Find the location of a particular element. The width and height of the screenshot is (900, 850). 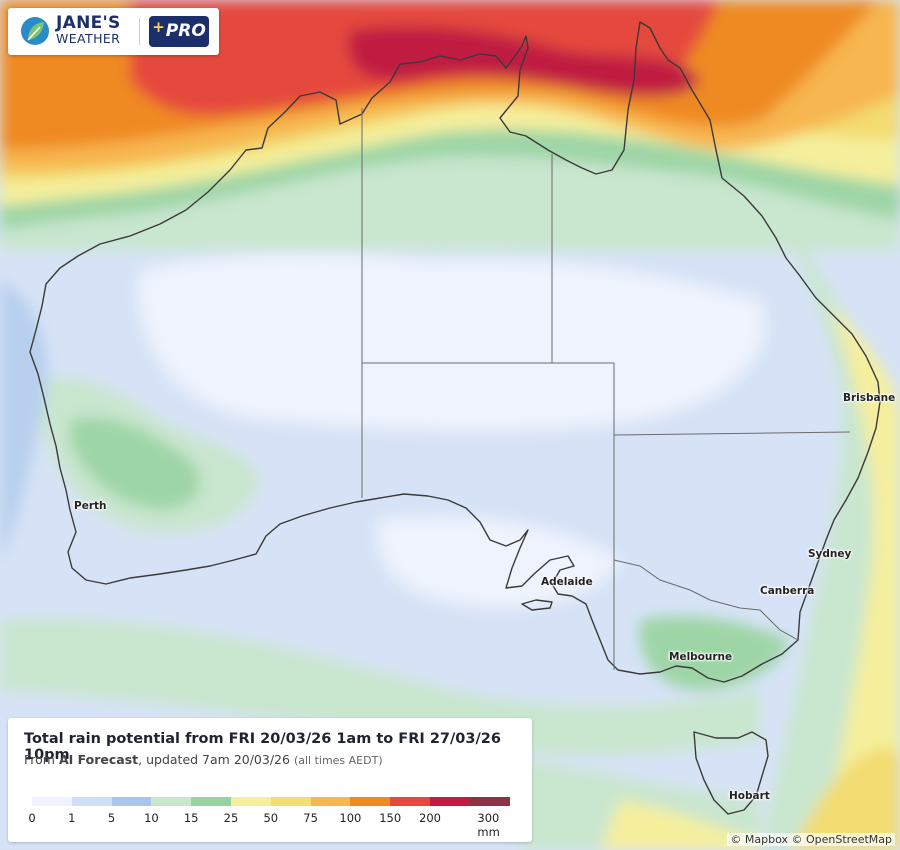

legend-scale-label-11: 300 mm is located at coordinates (488, 825).